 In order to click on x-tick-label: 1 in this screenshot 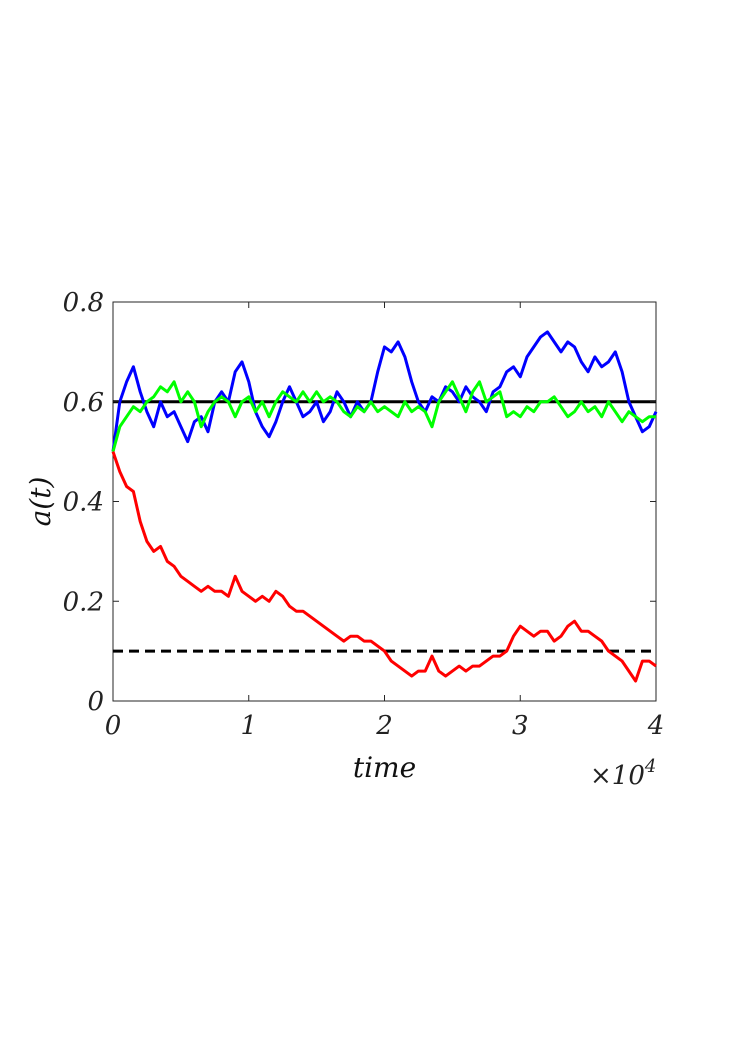, I will do `click(248, 726)`.